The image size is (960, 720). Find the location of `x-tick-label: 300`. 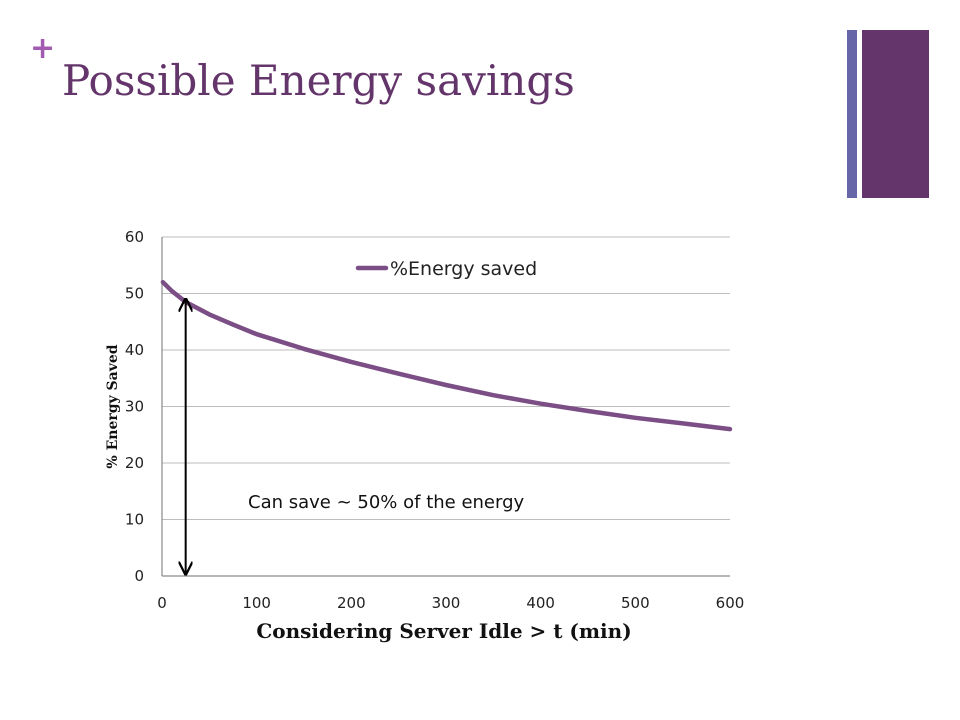

x-tick-label: 300 is located at coordinates (446, 603).